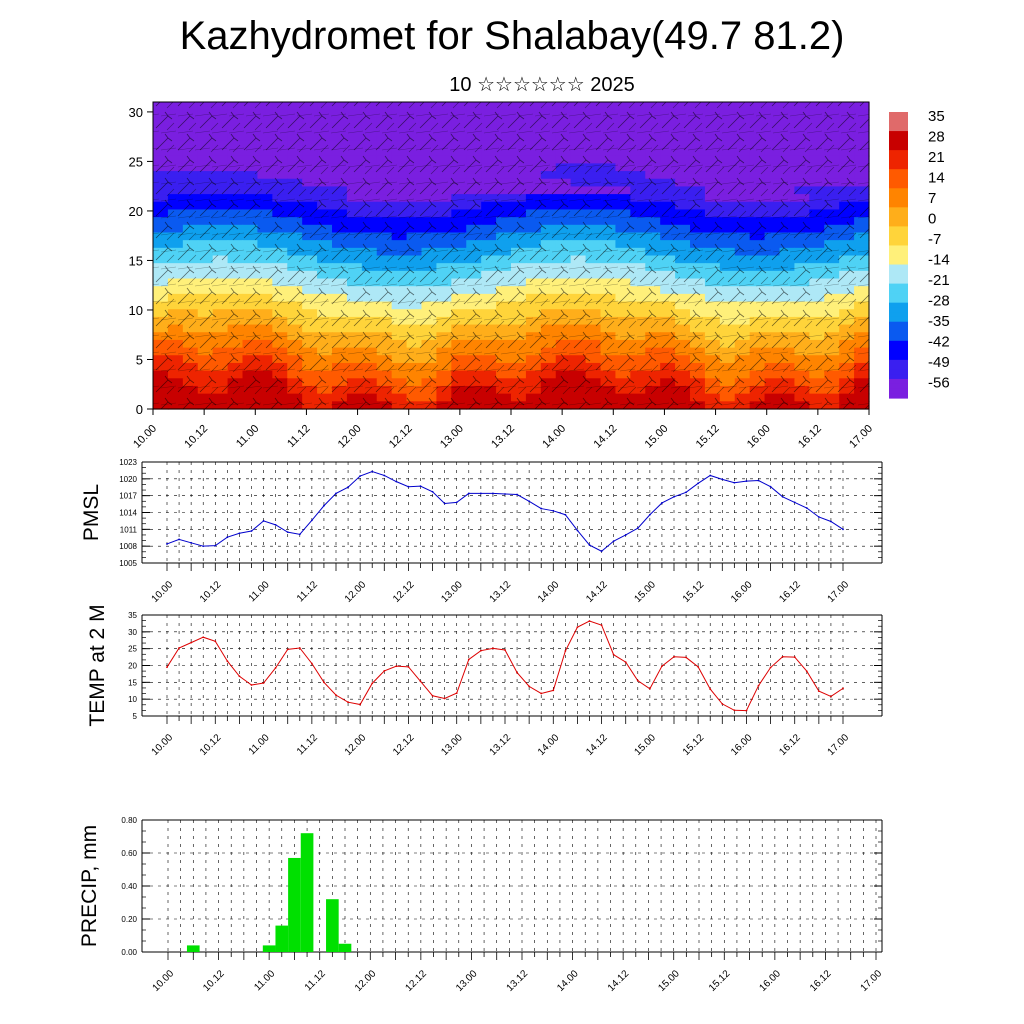 This screenshot has width=1024, height=1024. Describe the element at coordinates (136, 310) in the screenshot. I see `y-tick-label: 10` at that location.